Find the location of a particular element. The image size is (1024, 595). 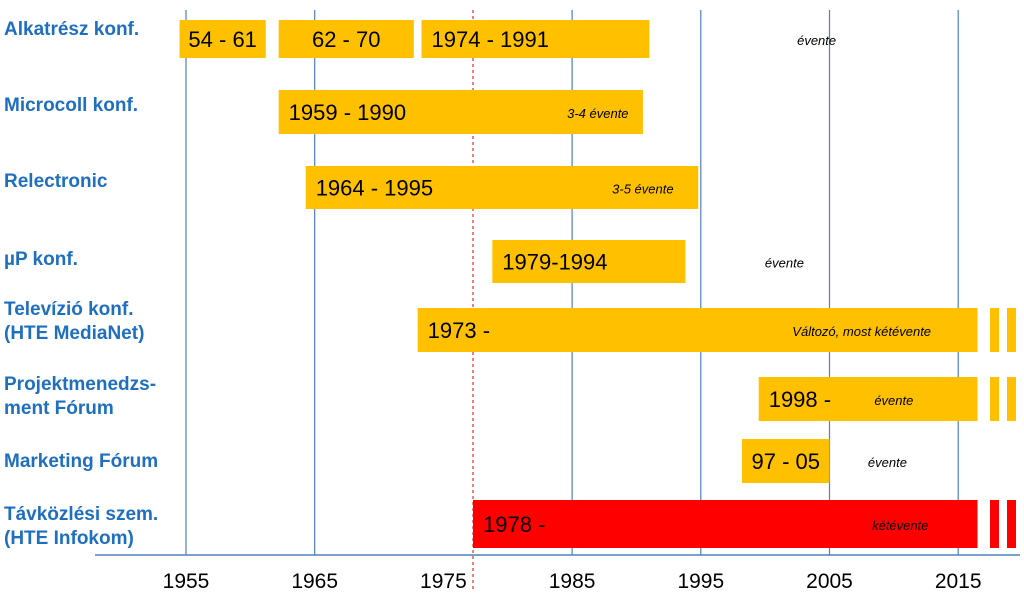

row-label-line: Microcoll konf. is located at coordinates (71, 105).